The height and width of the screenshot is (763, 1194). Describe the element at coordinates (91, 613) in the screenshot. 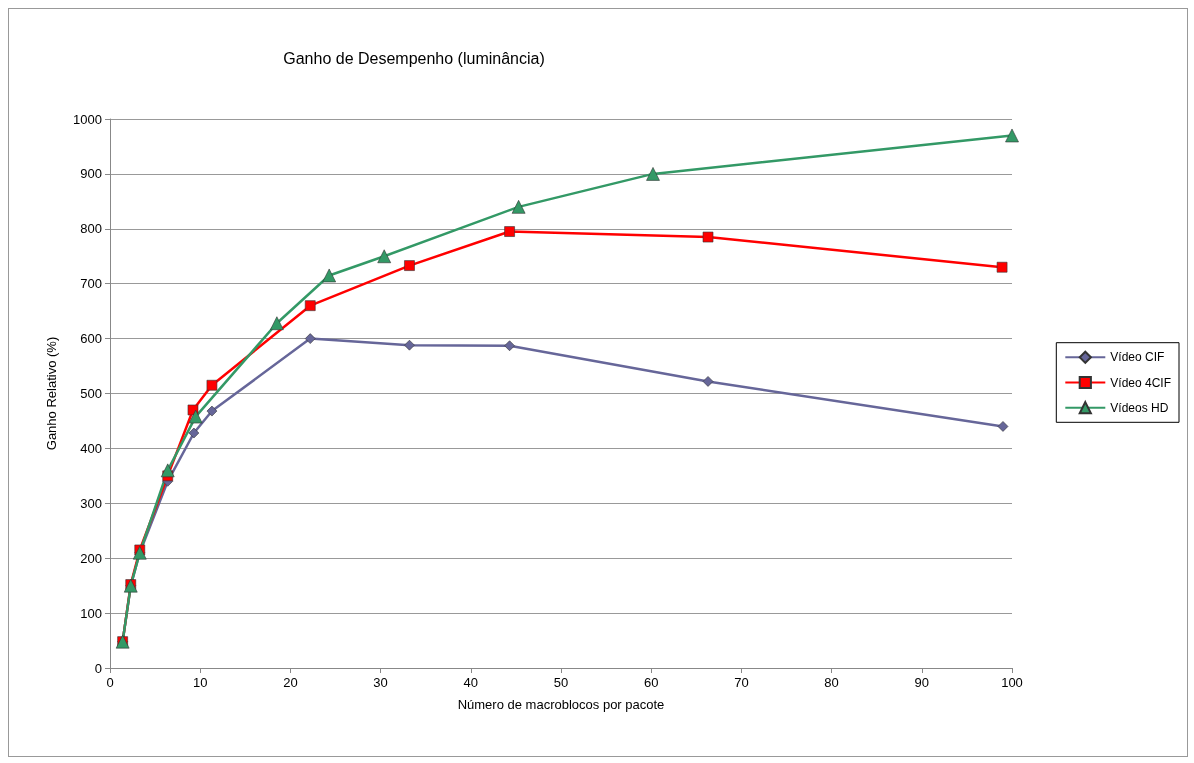

I see `y-tick-label: 100` at that location.